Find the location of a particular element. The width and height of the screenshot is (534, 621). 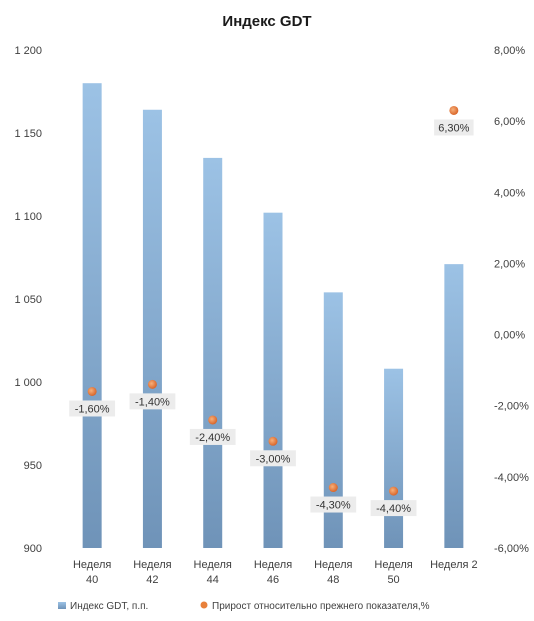

legend-bar-swatch is located at coordinates (62, 605).